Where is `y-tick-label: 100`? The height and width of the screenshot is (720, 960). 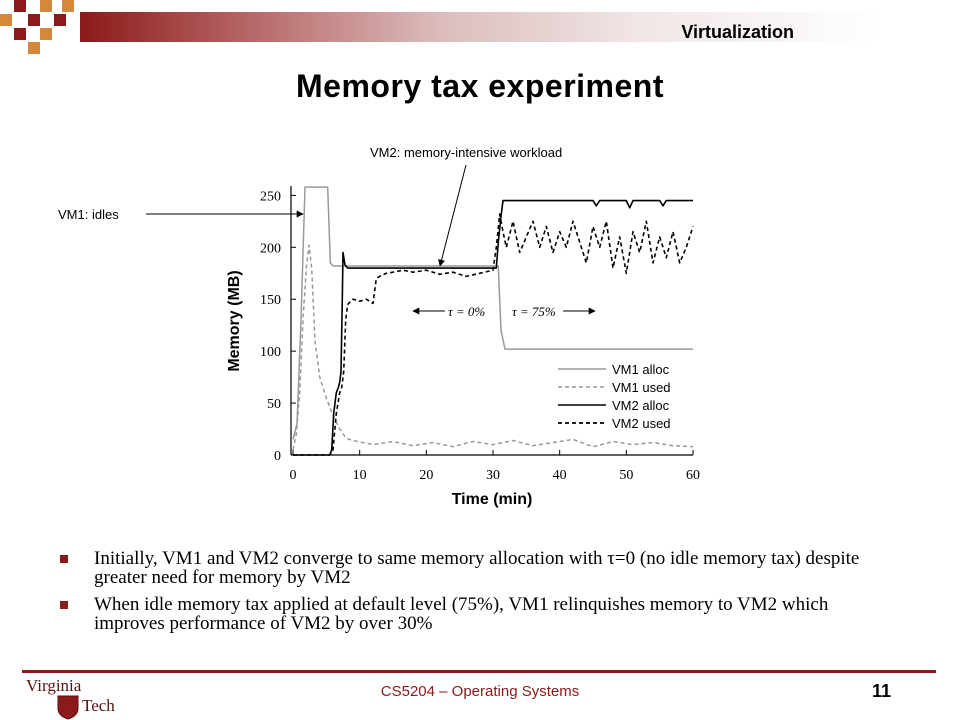
y-tick-label: 100 is located at coordinates (270, 352).